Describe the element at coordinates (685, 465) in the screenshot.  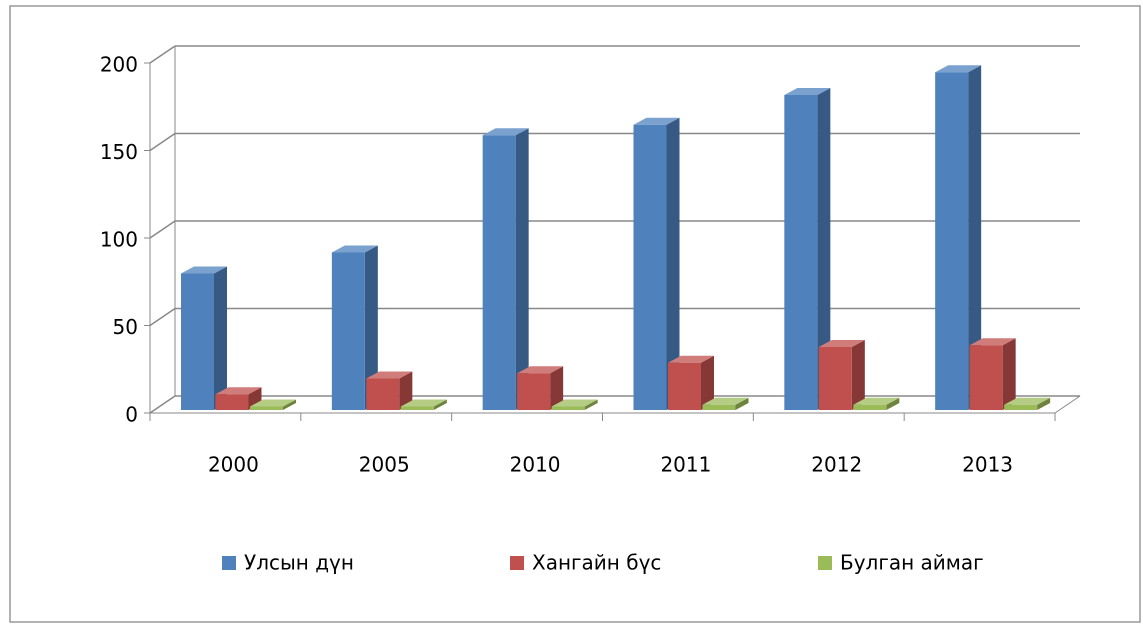
I see `x-tick-label: 2011` at that location.